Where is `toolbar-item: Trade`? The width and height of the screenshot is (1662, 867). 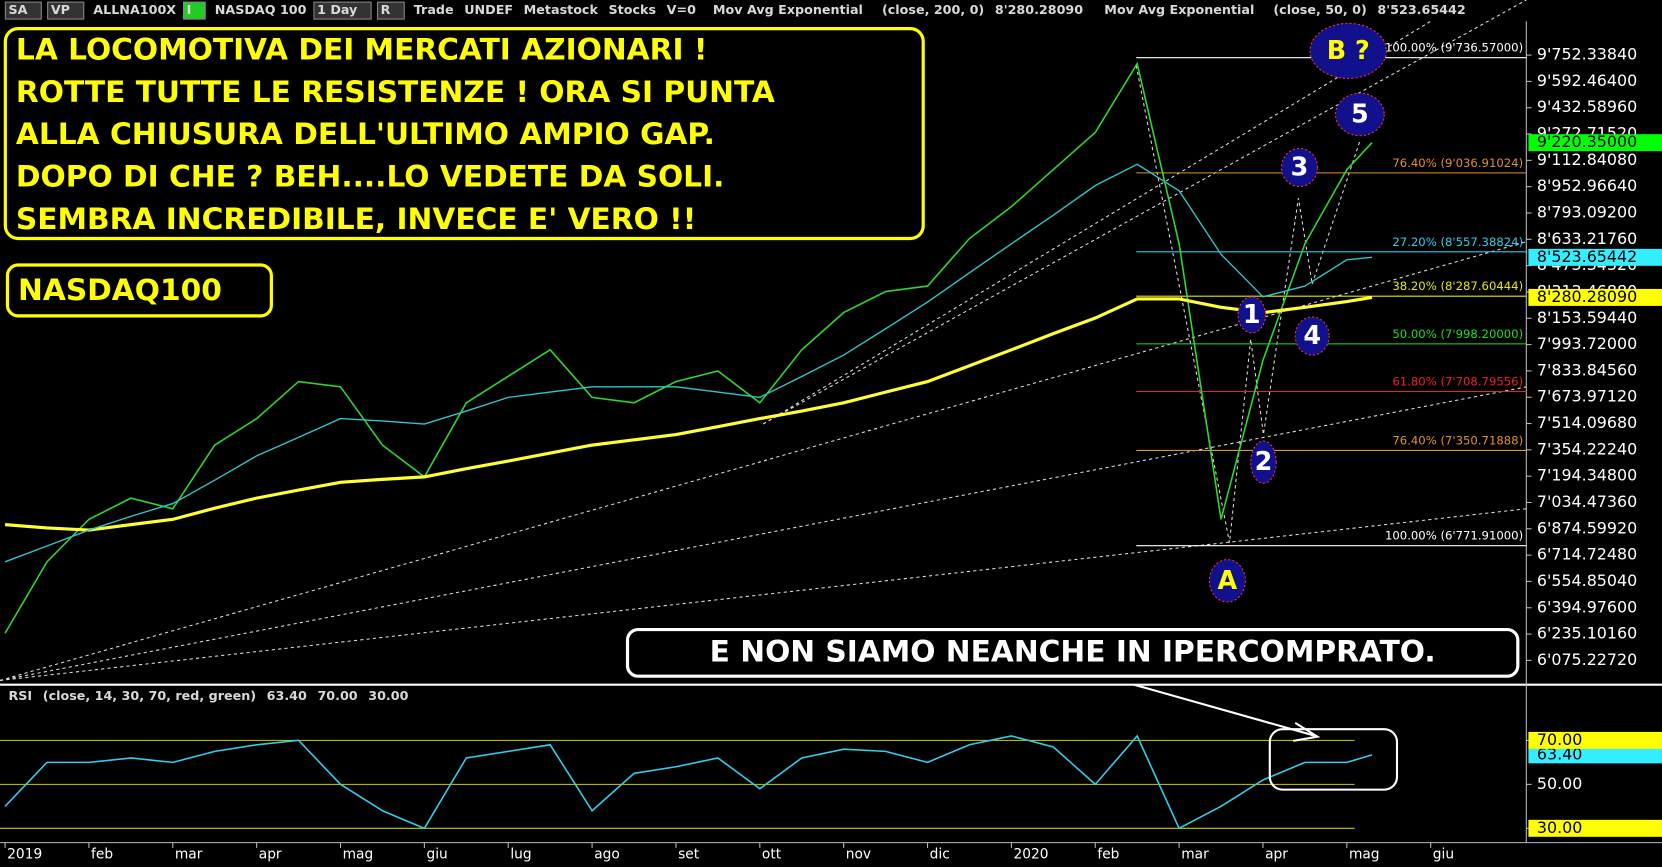 toolbar-item: Trade is located at coordinates (434, 9).